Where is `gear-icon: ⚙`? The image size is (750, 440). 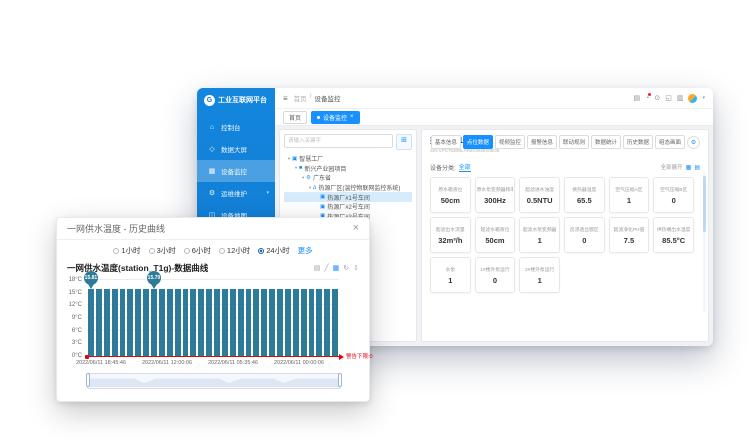
gear-icon: ⚙ is located at coordinates (693, 142).